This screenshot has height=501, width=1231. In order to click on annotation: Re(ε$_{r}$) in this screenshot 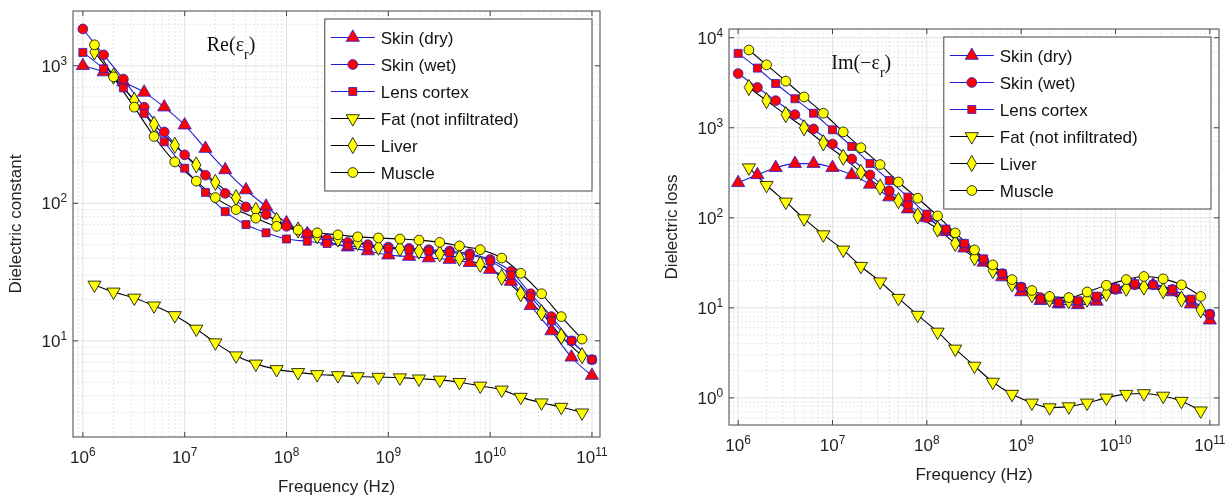, I will do `click(231, 47)`.